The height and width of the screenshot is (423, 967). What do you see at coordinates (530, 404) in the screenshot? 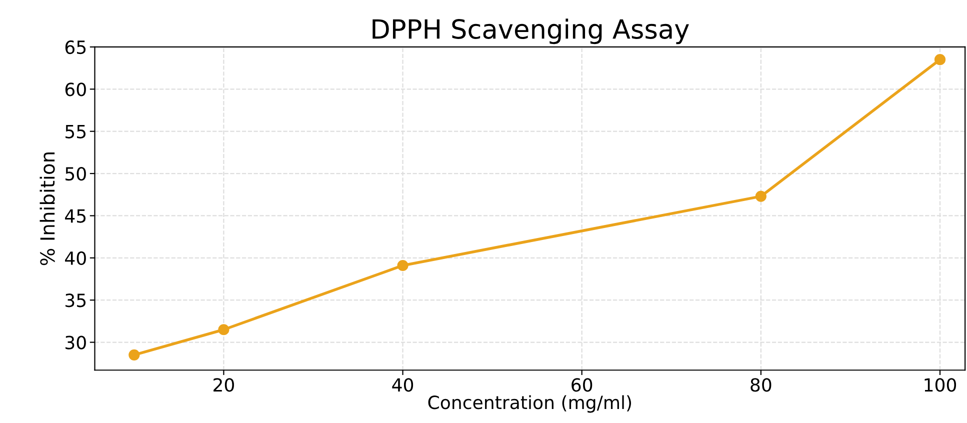
I see `x-axis-title: Concentration (mg/ml)` at bounding box center [530, 404].